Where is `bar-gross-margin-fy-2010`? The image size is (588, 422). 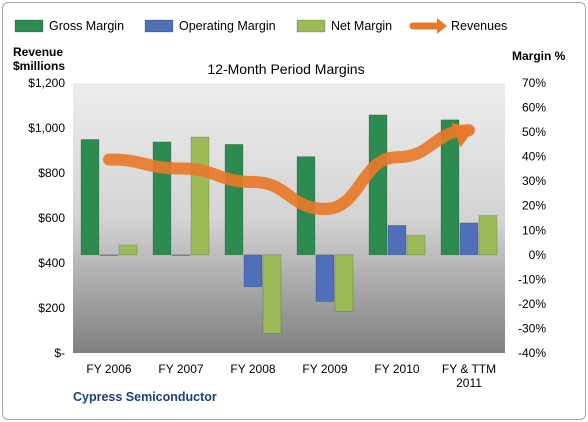
bar-gross-margin-fy-2010 is located at coordinates (378, 185).